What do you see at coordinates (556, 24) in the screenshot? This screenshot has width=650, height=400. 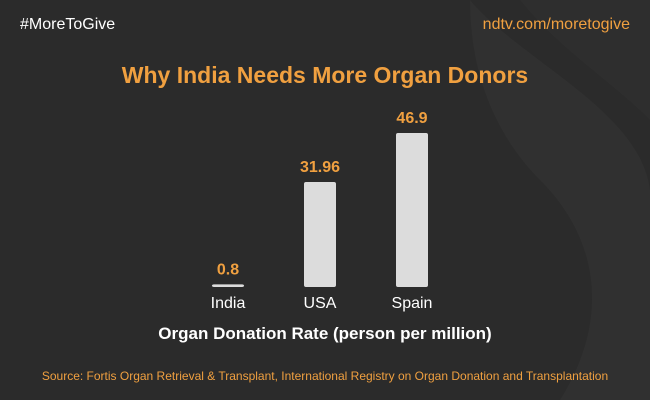 I see `site-url-link: ndtv.com/moretogive` at bounding box center [556, 24].